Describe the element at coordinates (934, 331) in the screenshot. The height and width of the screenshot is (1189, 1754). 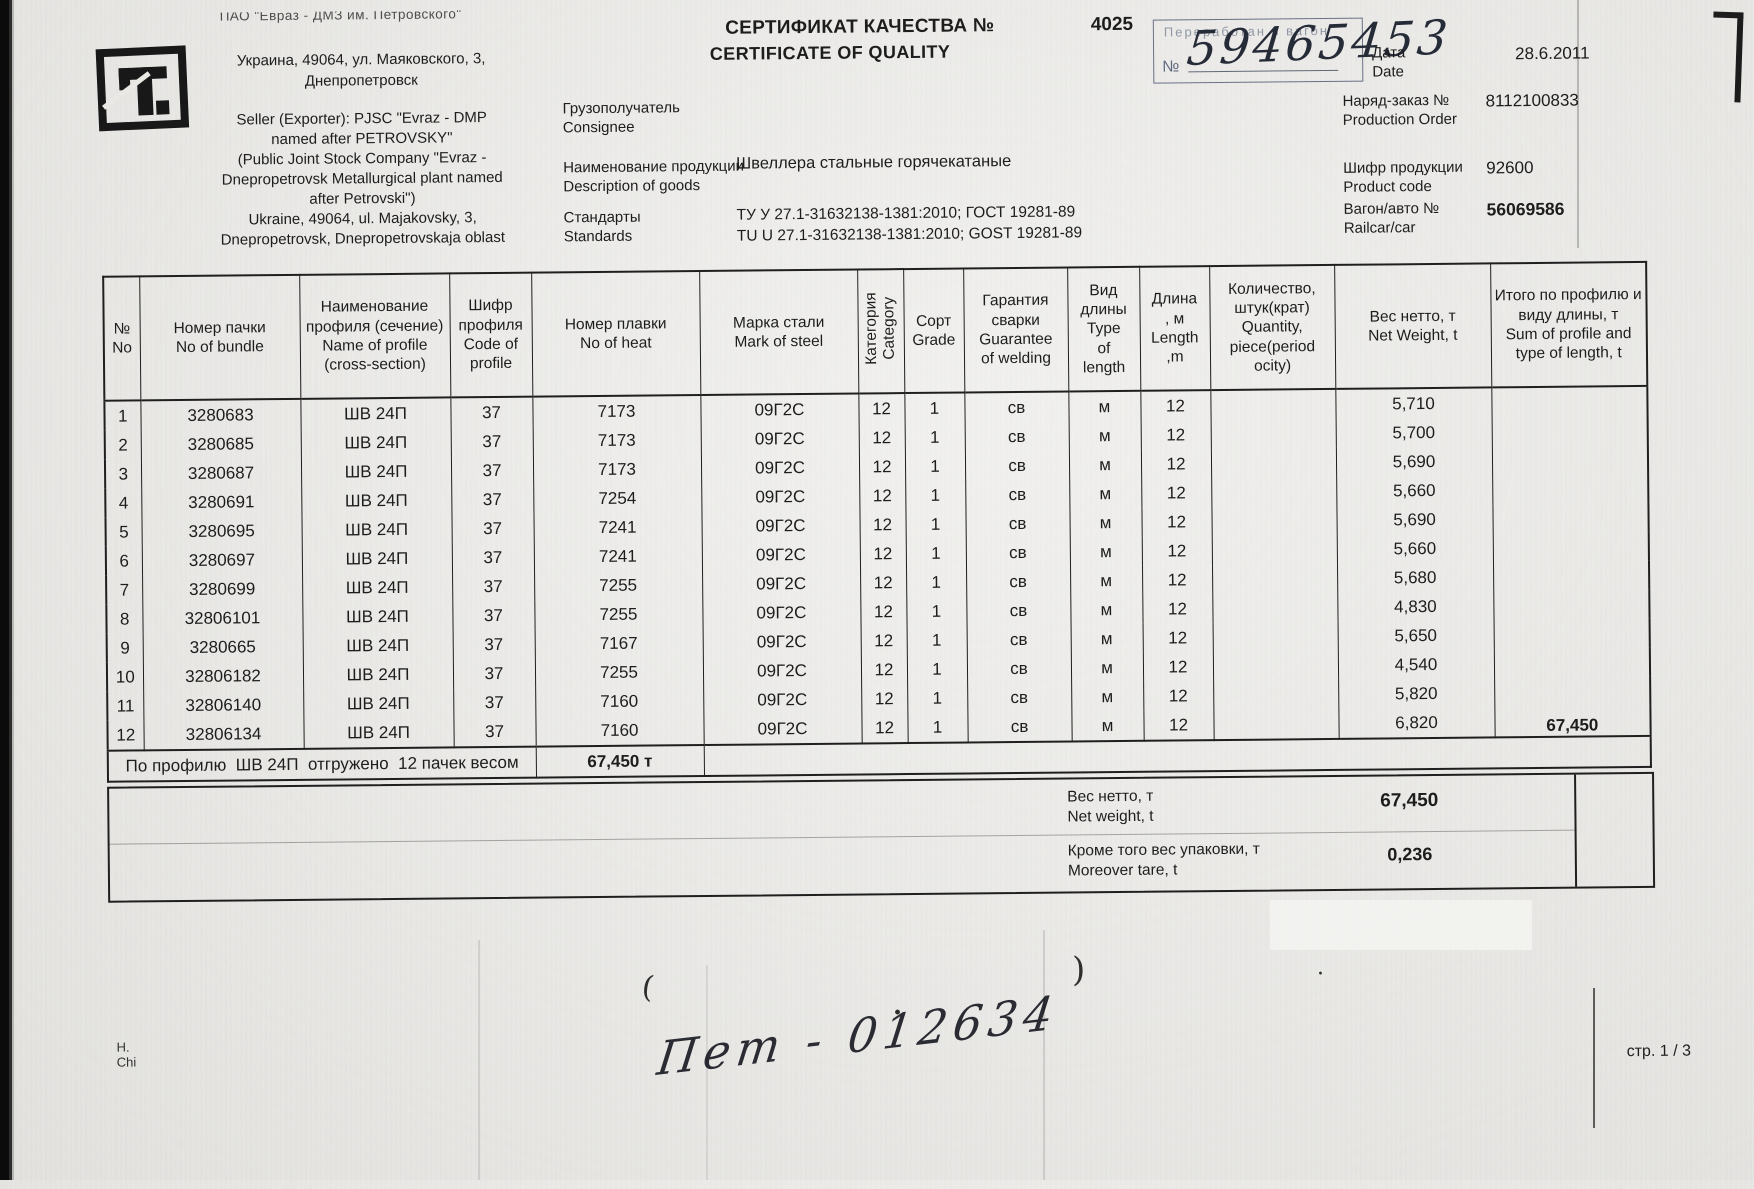
I see `col-header-grade: Сорт Grade` at that location.